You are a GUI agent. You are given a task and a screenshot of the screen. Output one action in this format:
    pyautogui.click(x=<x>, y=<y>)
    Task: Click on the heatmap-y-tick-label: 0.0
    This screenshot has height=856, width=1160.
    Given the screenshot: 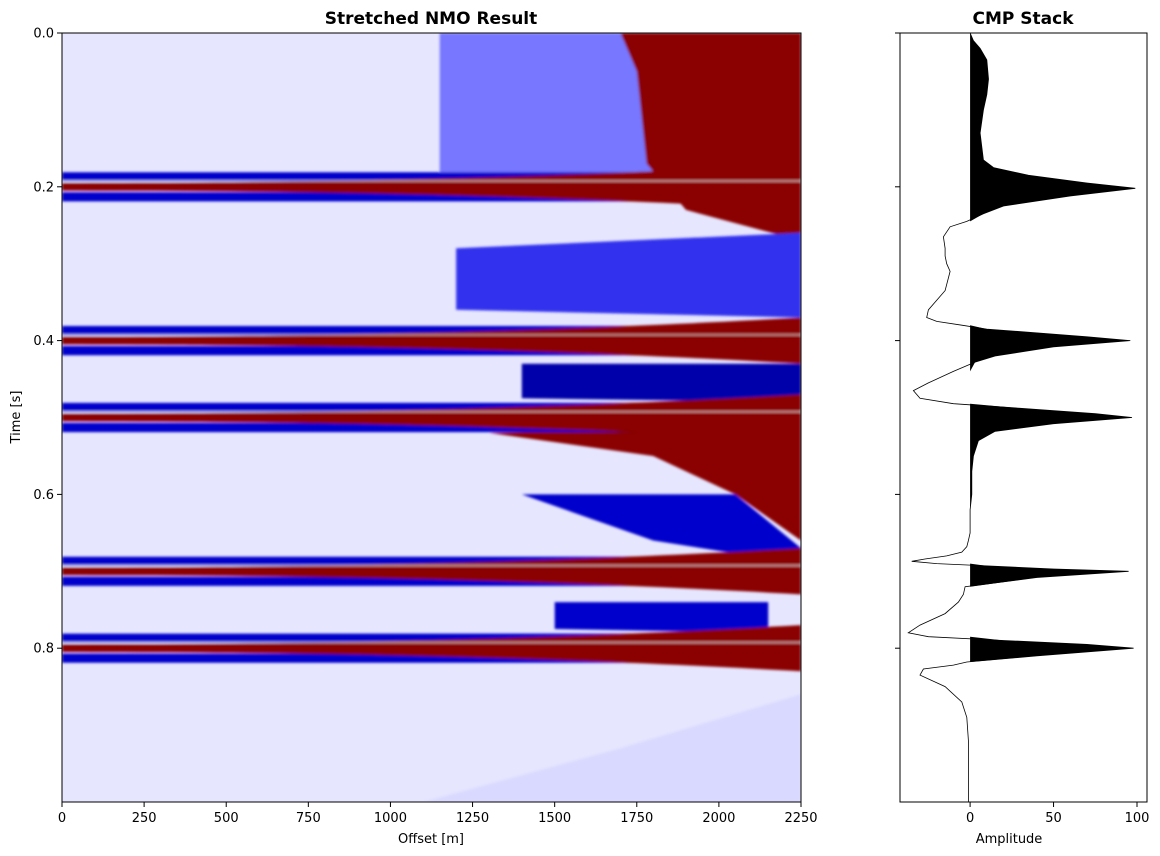 What is the action you would take?
    pyautogui.click(x=43, y=34)
    